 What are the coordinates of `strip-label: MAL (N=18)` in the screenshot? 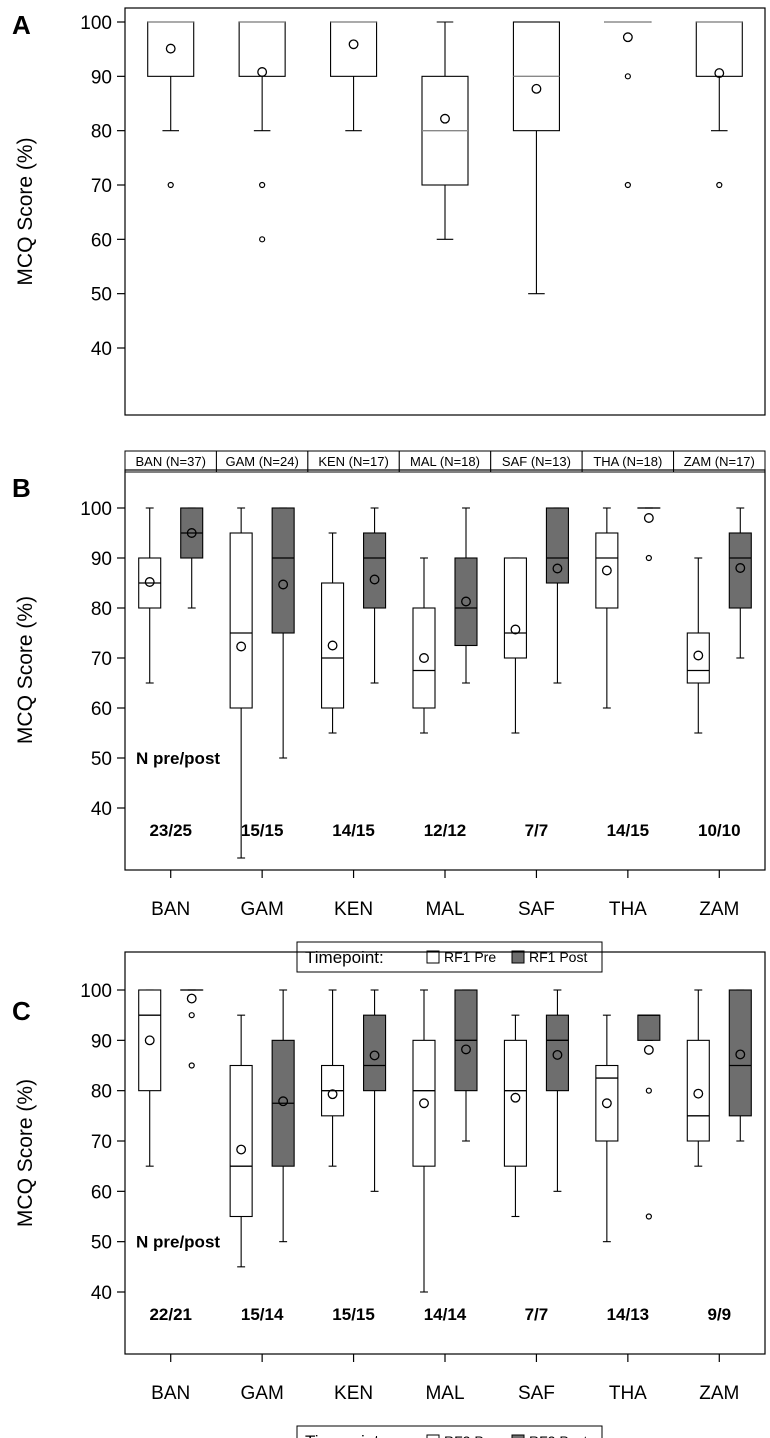 It's located at (445, 461).